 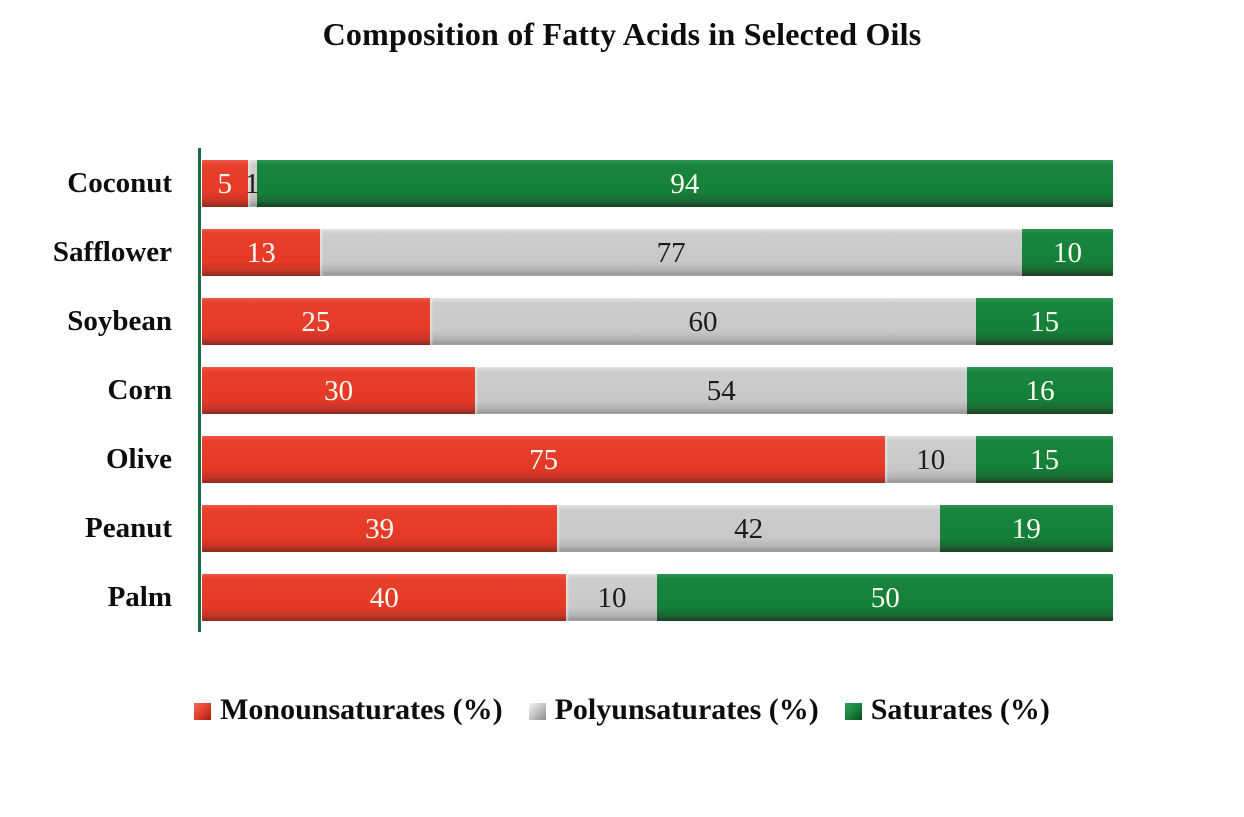 I want to click on bar-segment-mono: 5, so click(x=225, y=183).